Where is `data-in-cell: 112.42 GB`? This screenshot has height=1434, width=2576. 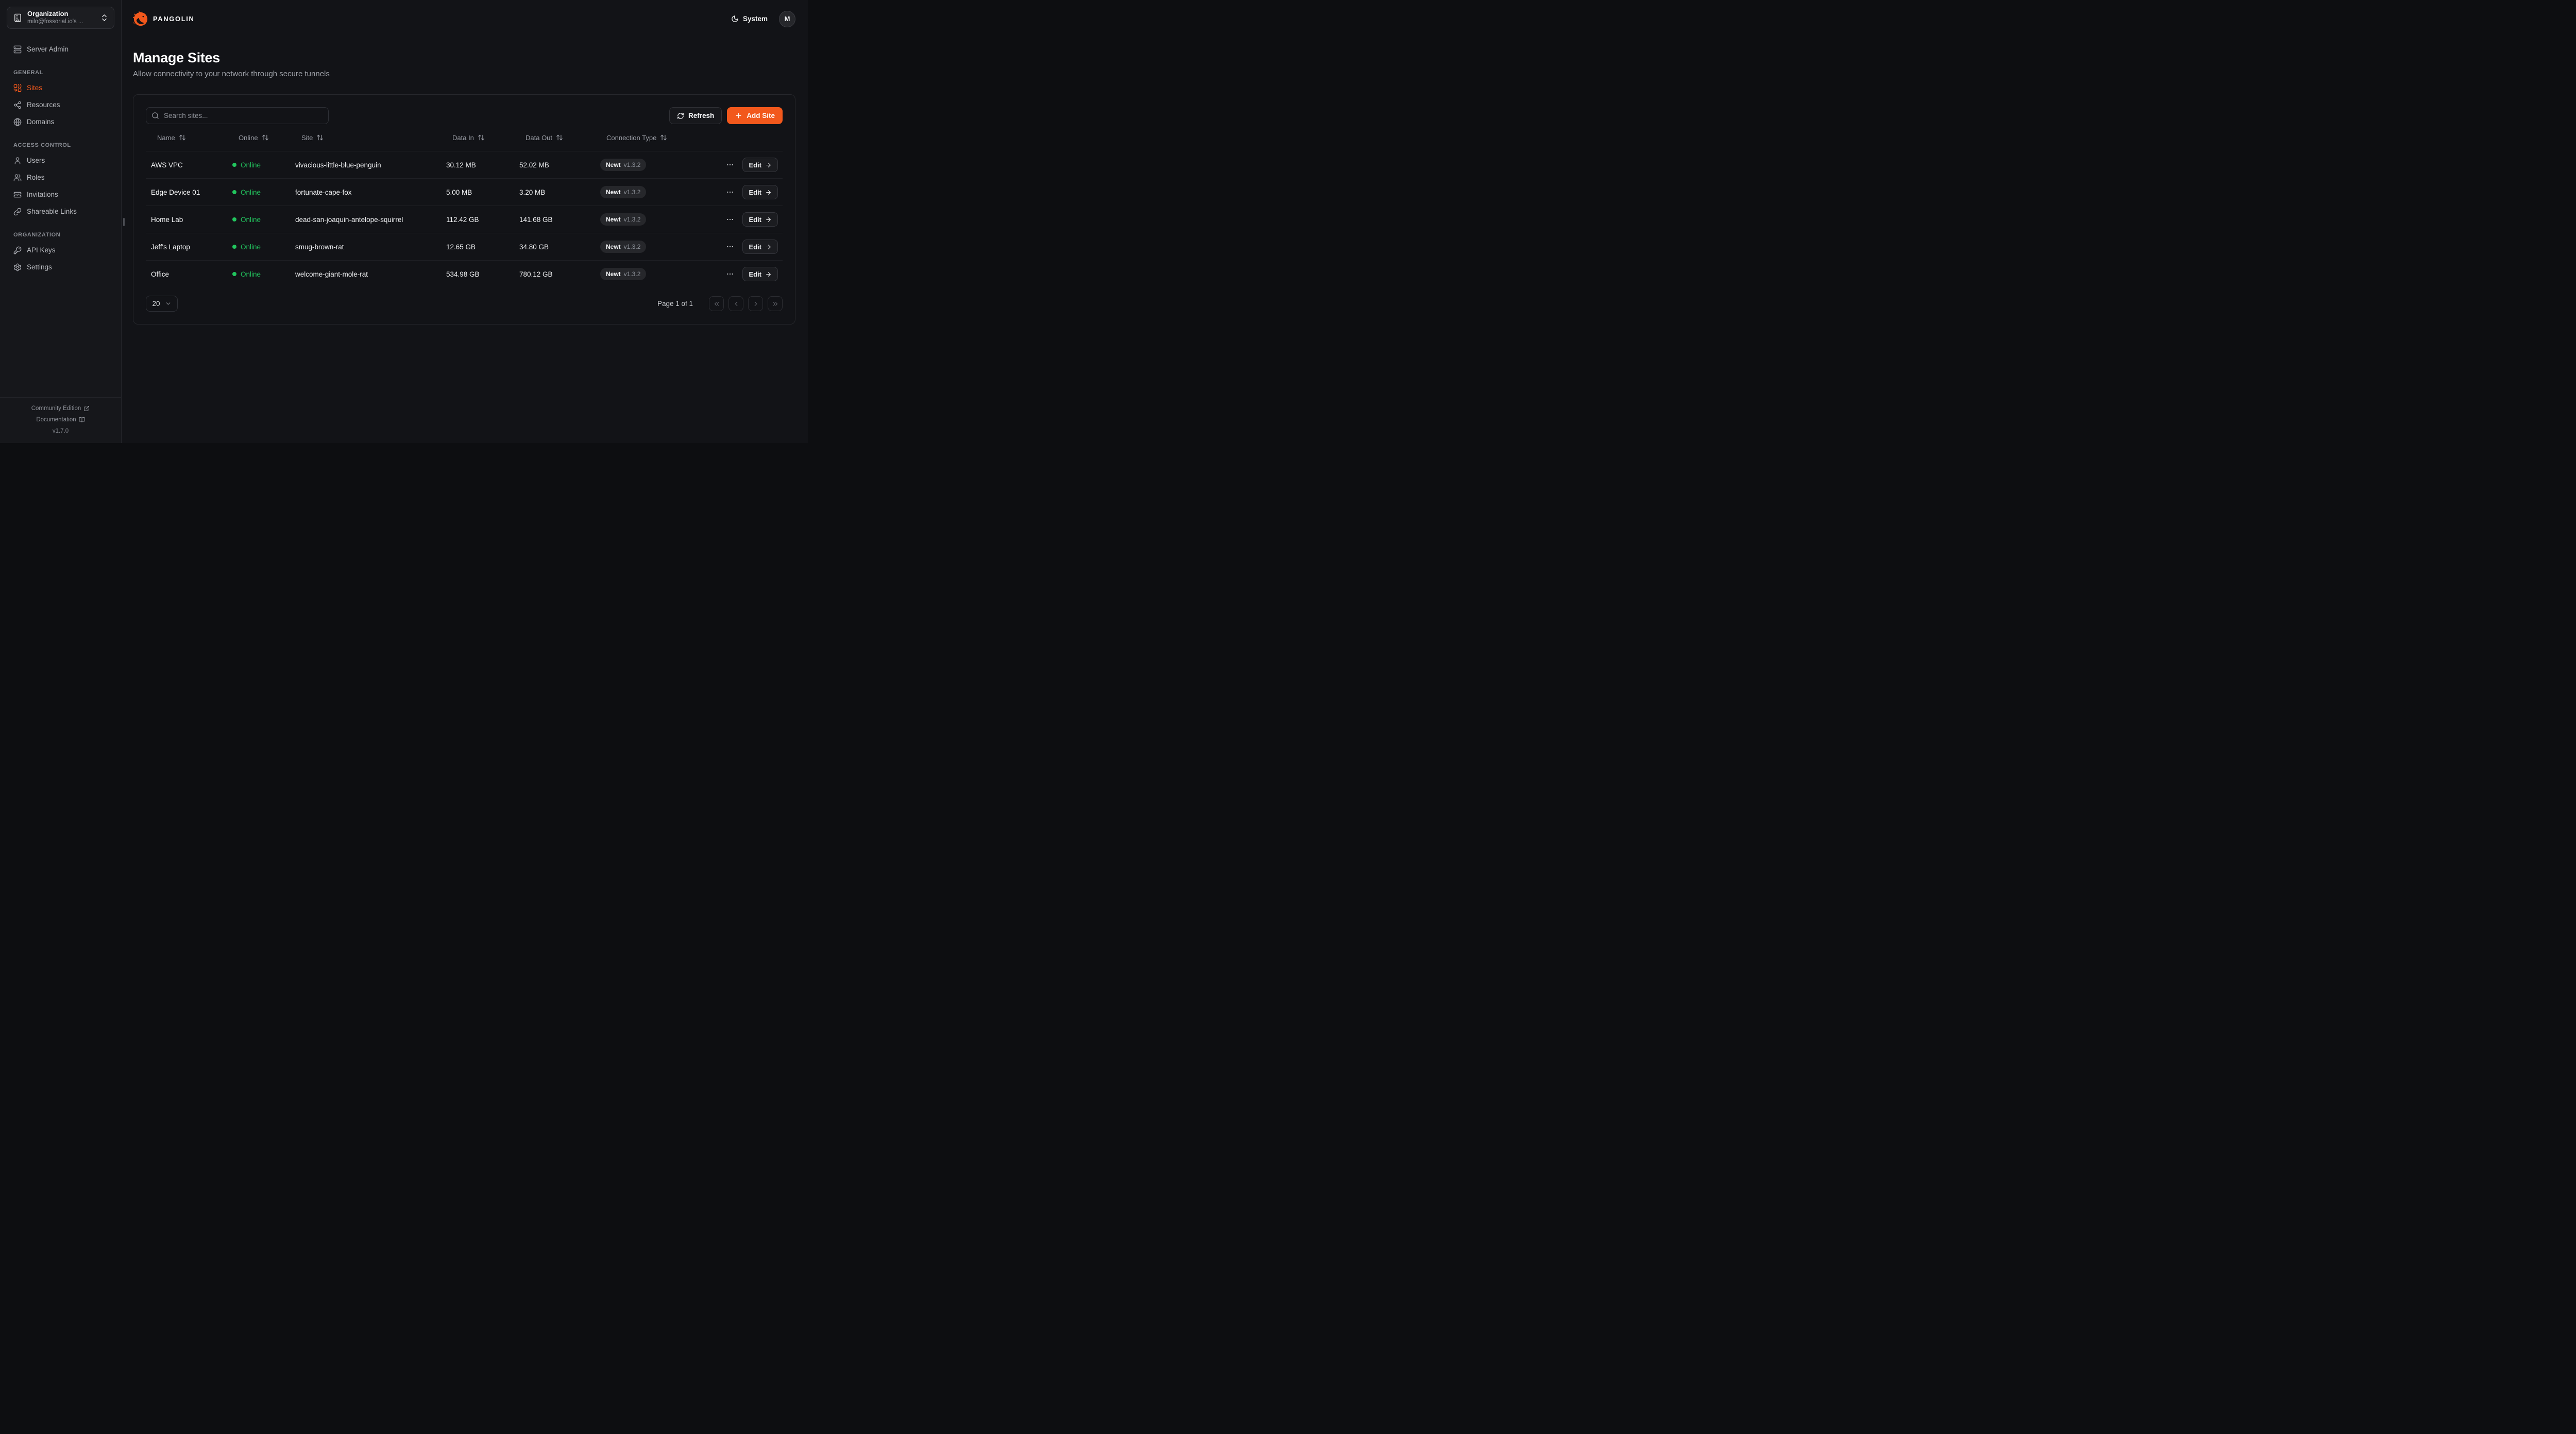 data-in-cell: 112.42 GB is located at coordinates (462, 219).